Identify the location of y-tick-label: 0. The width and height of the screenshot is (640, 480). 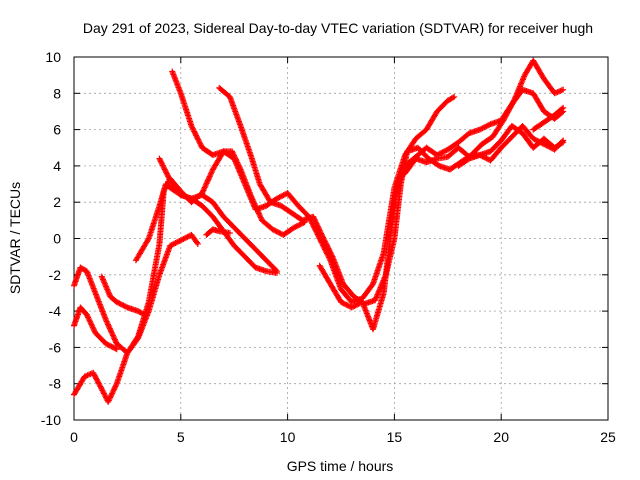
(57, 239).